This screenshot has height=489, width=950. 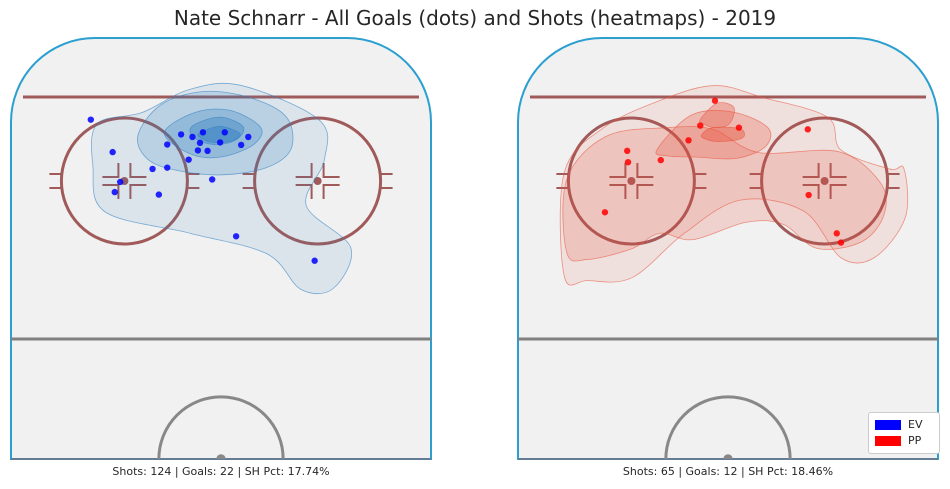 I want to click on legend-swatch-ev, so click(x=888, y=425).